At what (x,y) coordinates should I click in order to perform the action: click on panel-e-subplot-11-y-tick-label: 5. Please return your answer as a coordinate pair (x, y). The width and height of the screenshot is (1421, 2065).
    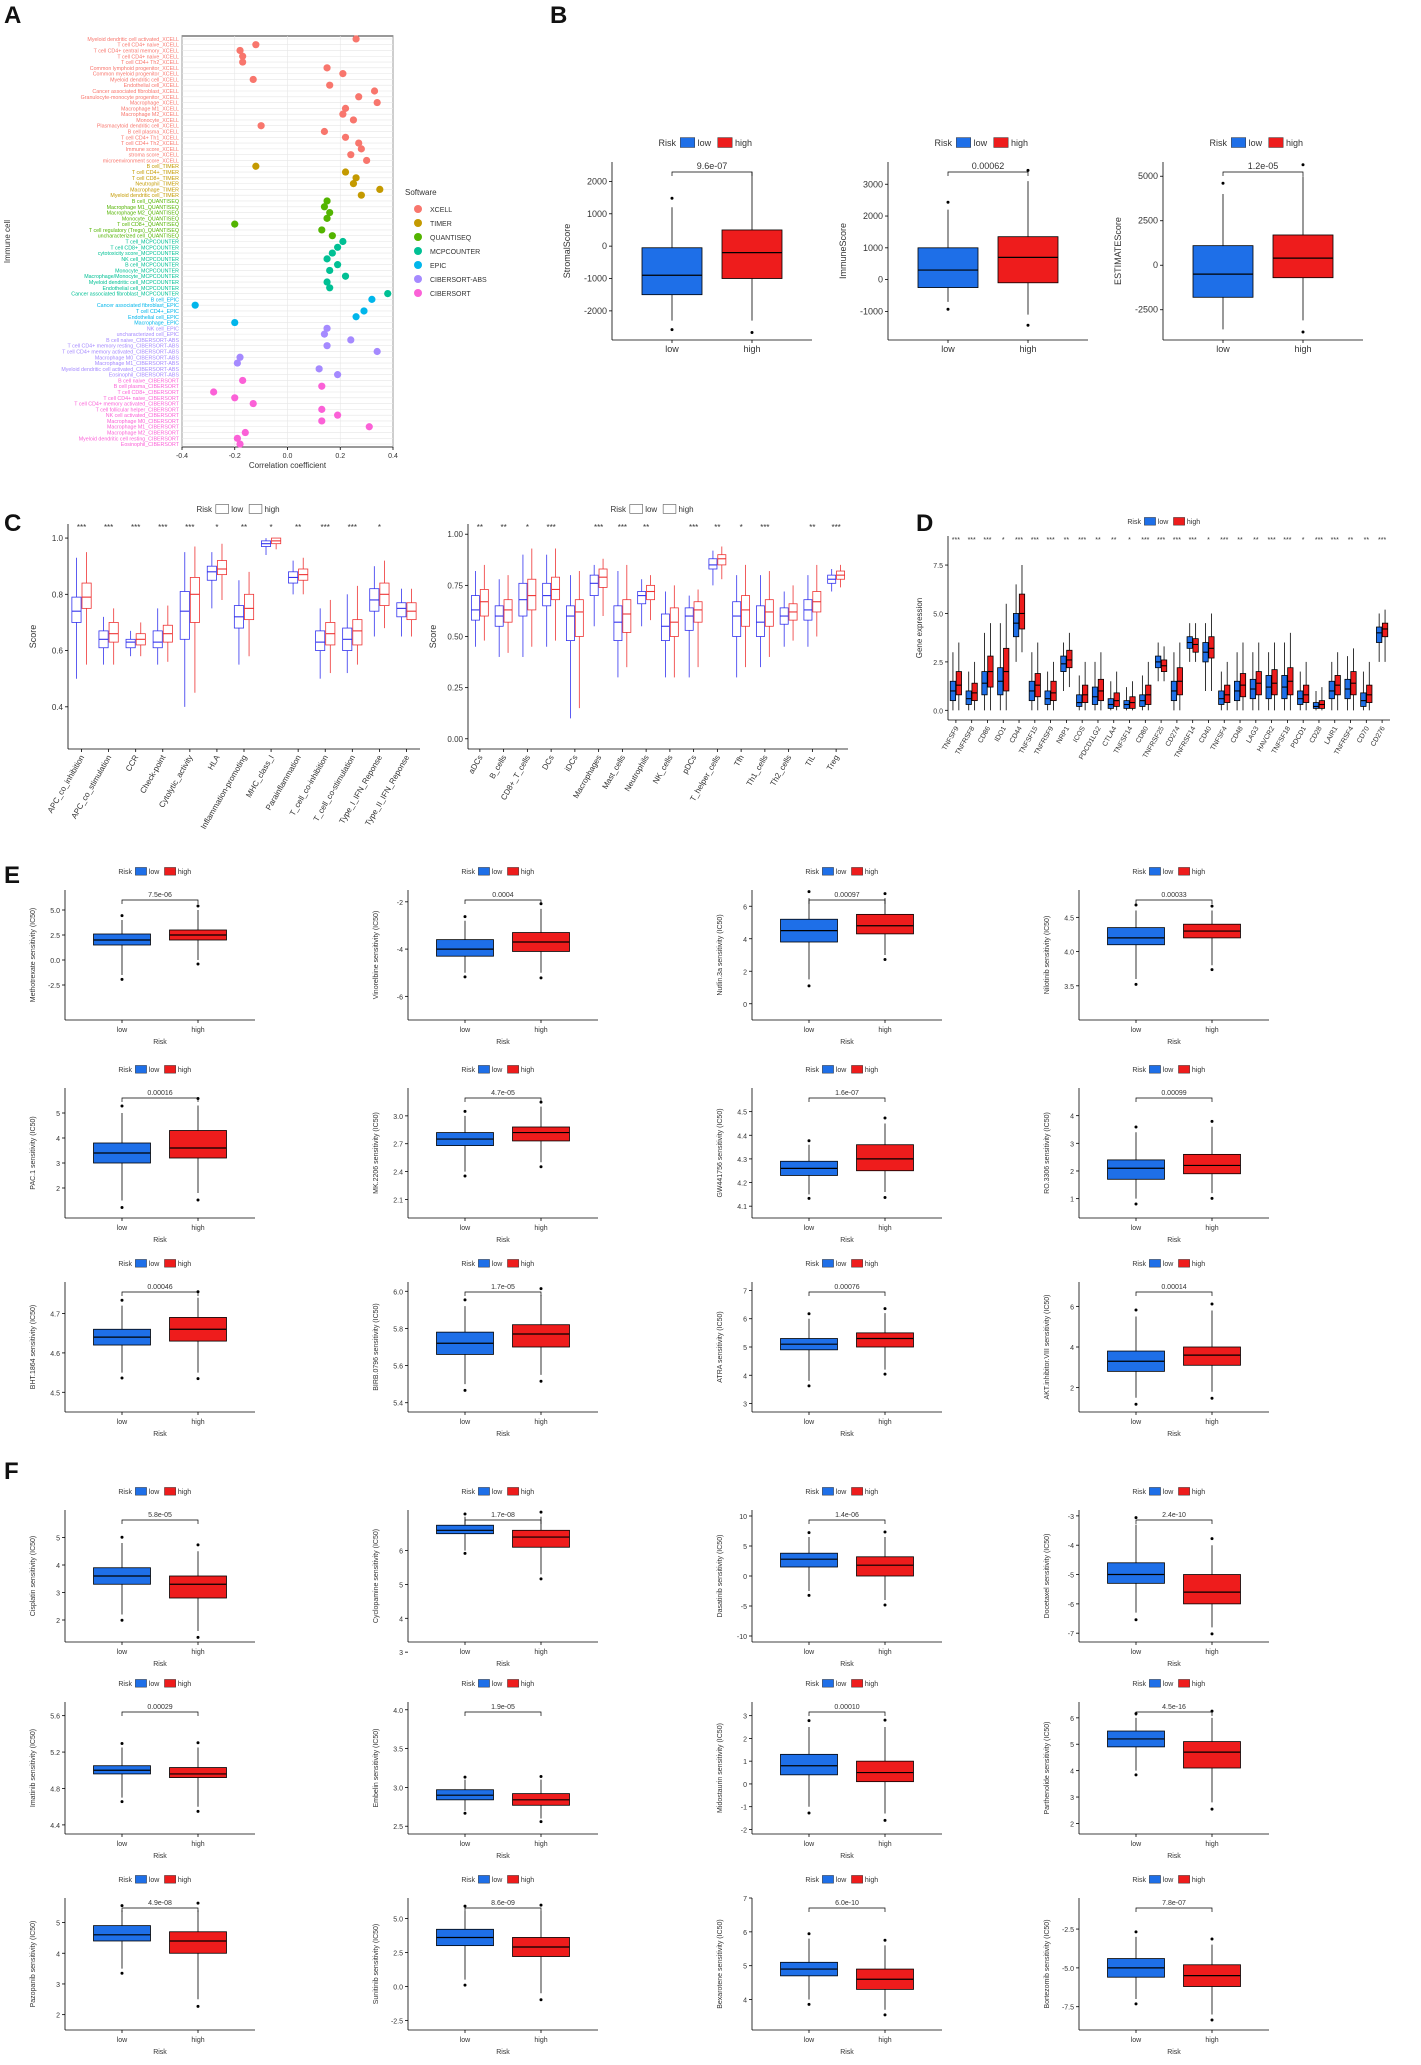
    Looking at the image, I should click on (745, 1348).